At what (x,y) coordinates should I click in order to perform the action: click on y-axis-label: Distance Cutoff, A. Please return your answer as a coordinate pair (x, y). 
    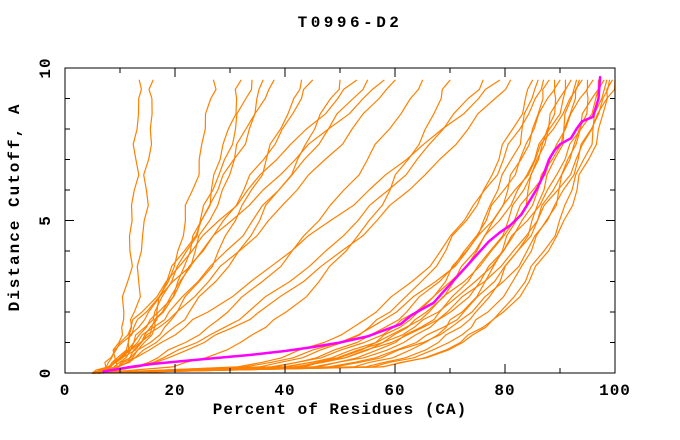
    Looking at the image, I should click on (15, 207).